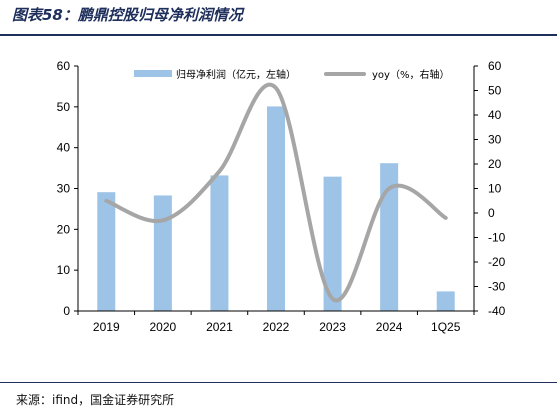  Describe the element at coordinates (64, 148) in the screenshot. I see `left-tick-label-40: 40` at that location.